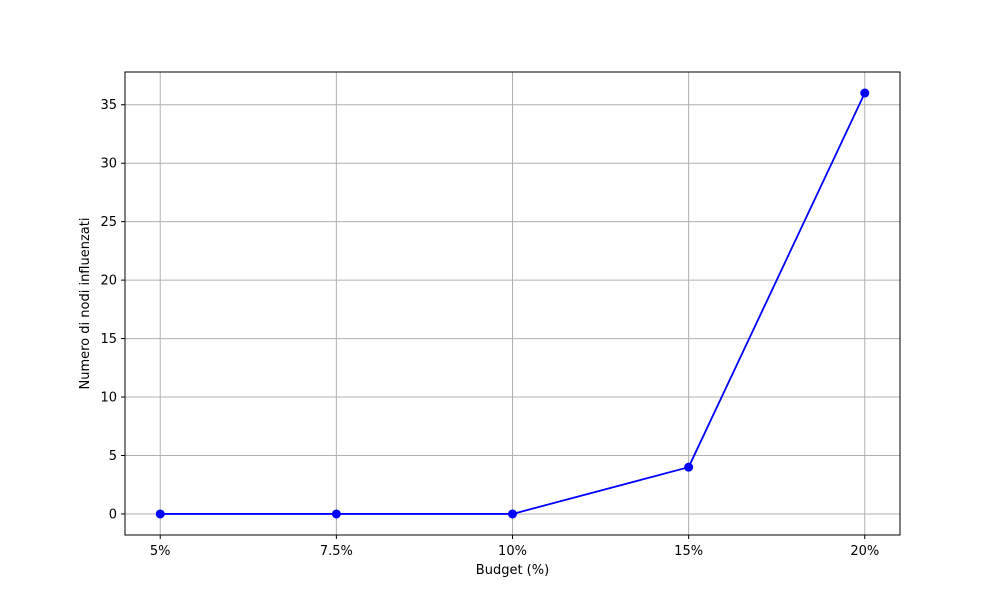 The width and height of the screenshot is (1000, 600). What do you see at coordinates (108, 339) in the screenshot?
I see `y-tick-label: 15` at bounding box center [108, 339].